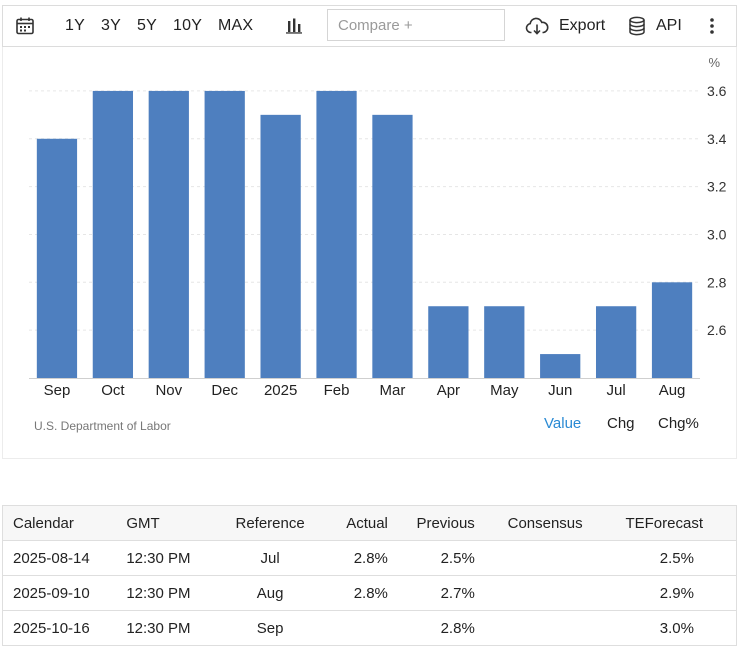 The width and height of the screenshot is (737, 646). I want to click on api-label: API, so click(669, 25).